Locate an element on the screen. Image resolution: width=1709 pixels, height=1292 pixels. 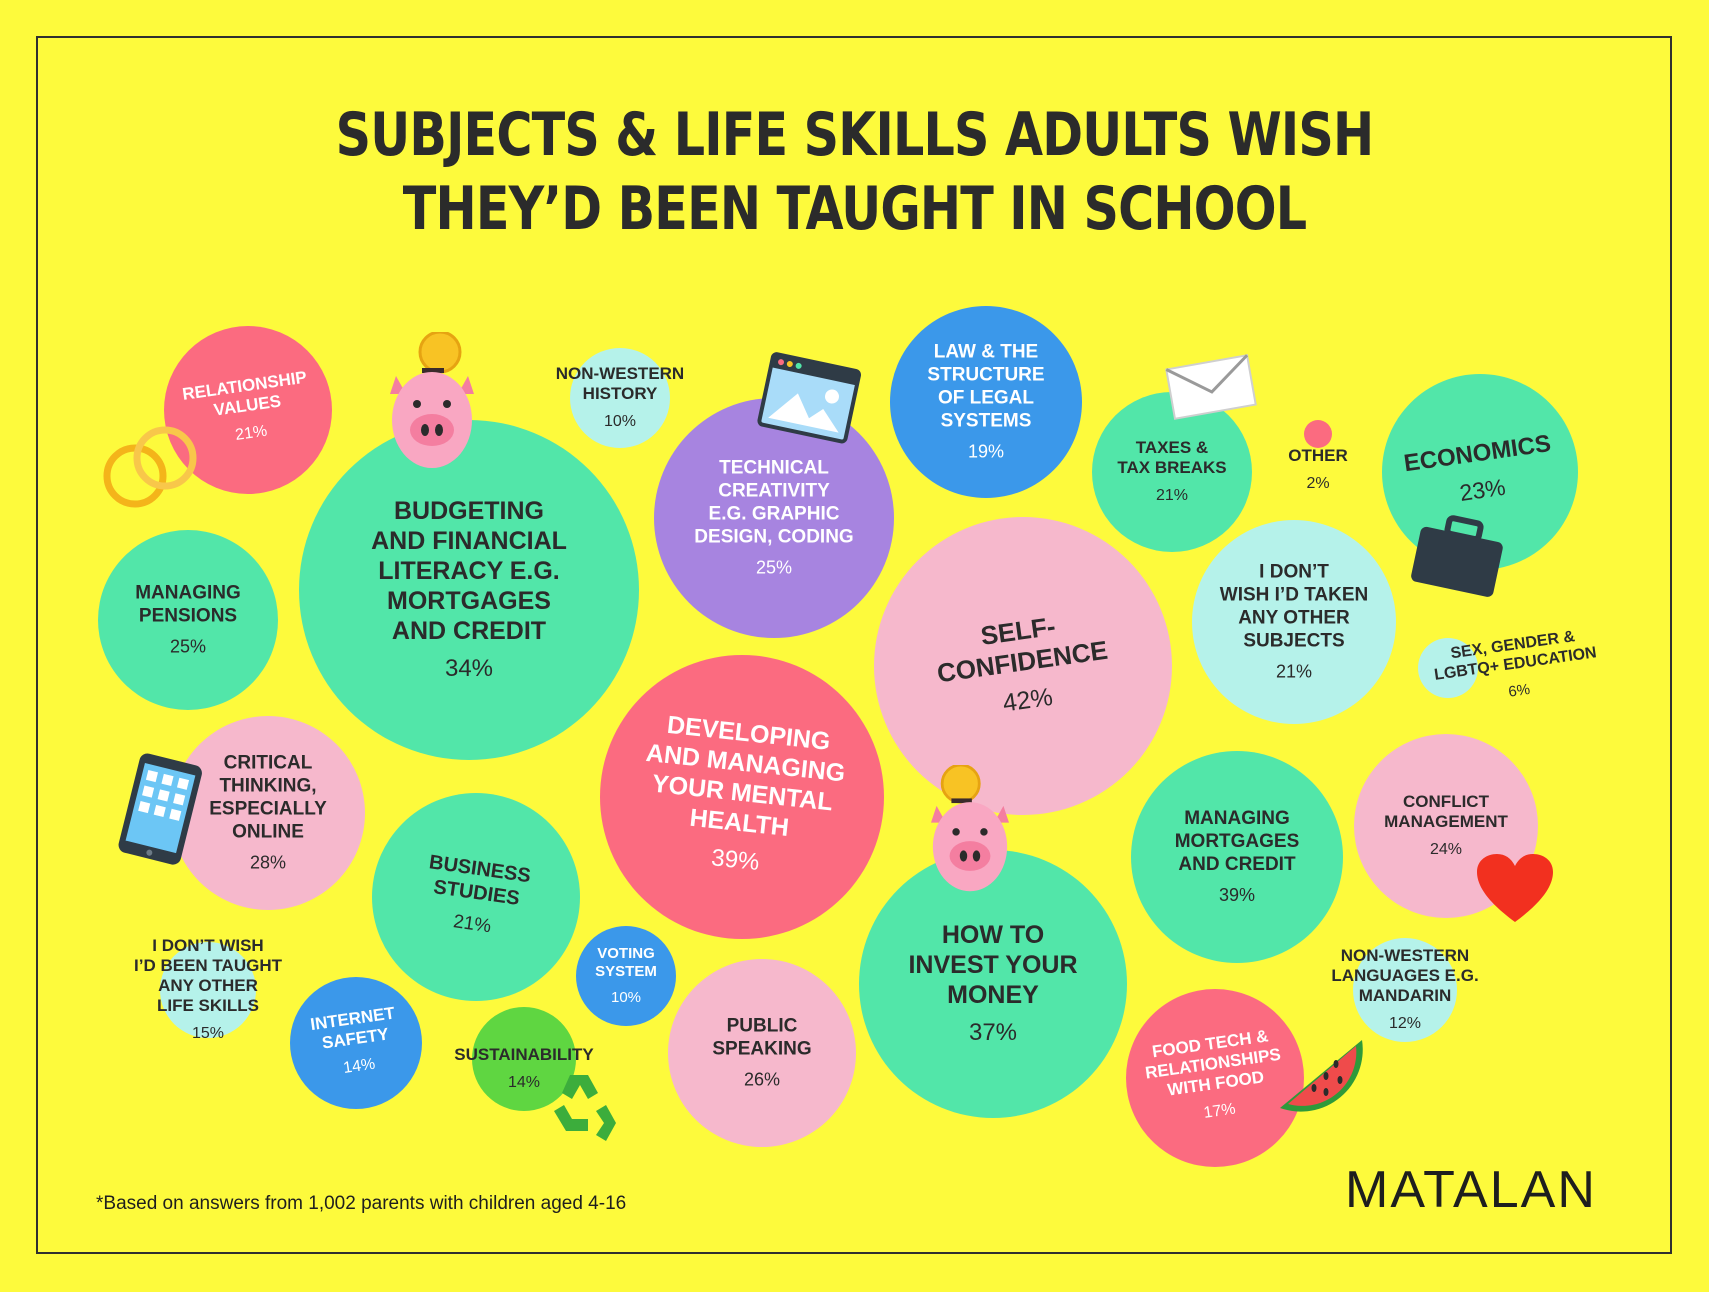
bubble-category: NON-WESTERN LANGUAGES E.G. MANDARIN is located at coordinates (1405, 975).